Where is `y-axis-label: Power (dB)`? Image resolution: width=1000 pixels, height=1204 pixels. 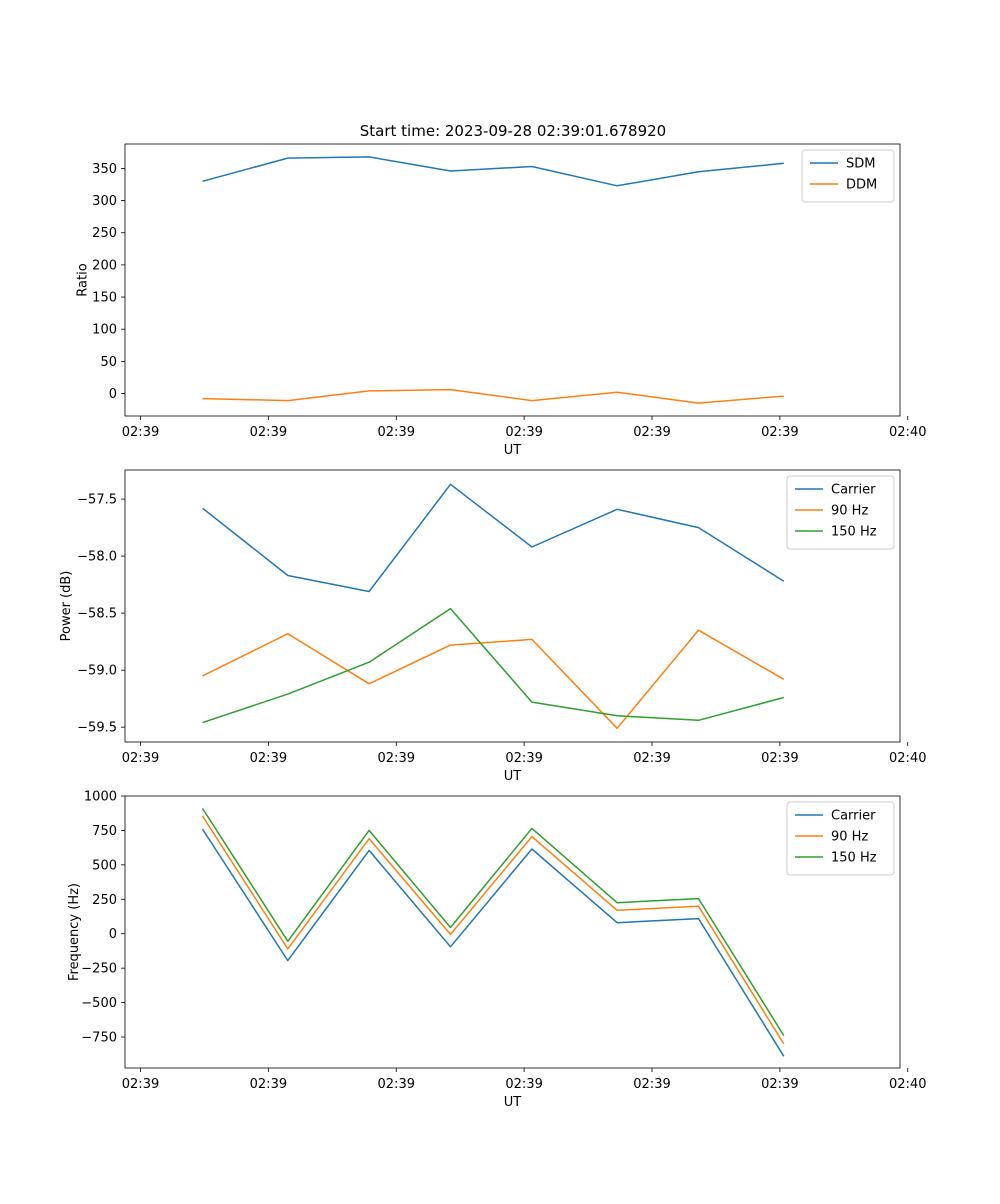 y-axis-label: Power (dB) is located at coordinates (66, 606).